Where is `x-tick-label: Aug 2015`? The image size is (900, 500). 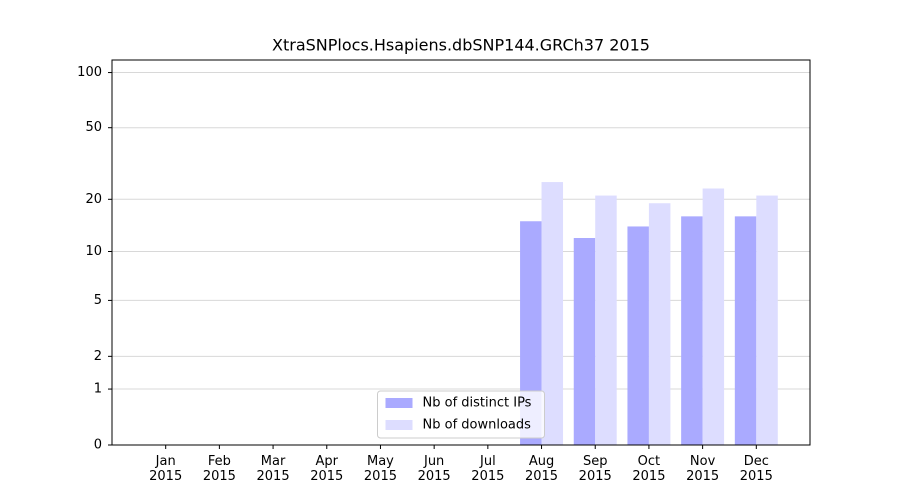
x-tick-label: Aug 2015 is located at coordinates (541, 469).